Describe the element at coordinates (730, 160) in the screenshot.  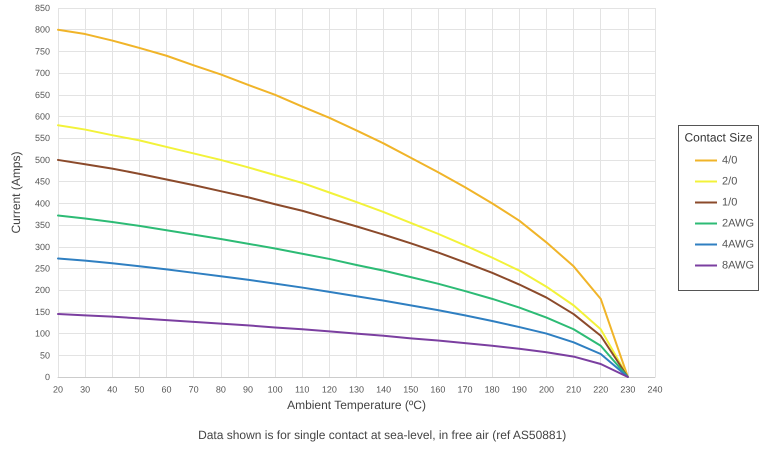
I see `legend-label: 4/0` at that location.